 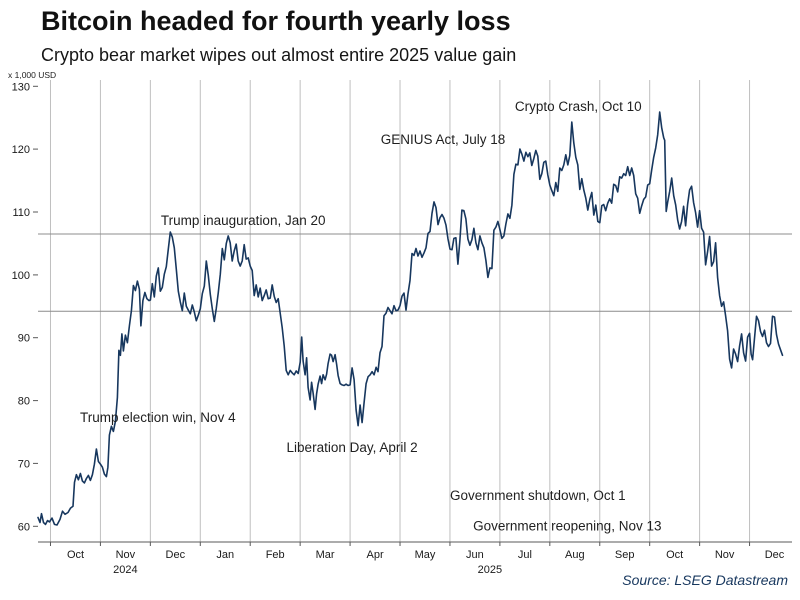 I want to click on y-tick-label: 70, so click(x=24, y=464).